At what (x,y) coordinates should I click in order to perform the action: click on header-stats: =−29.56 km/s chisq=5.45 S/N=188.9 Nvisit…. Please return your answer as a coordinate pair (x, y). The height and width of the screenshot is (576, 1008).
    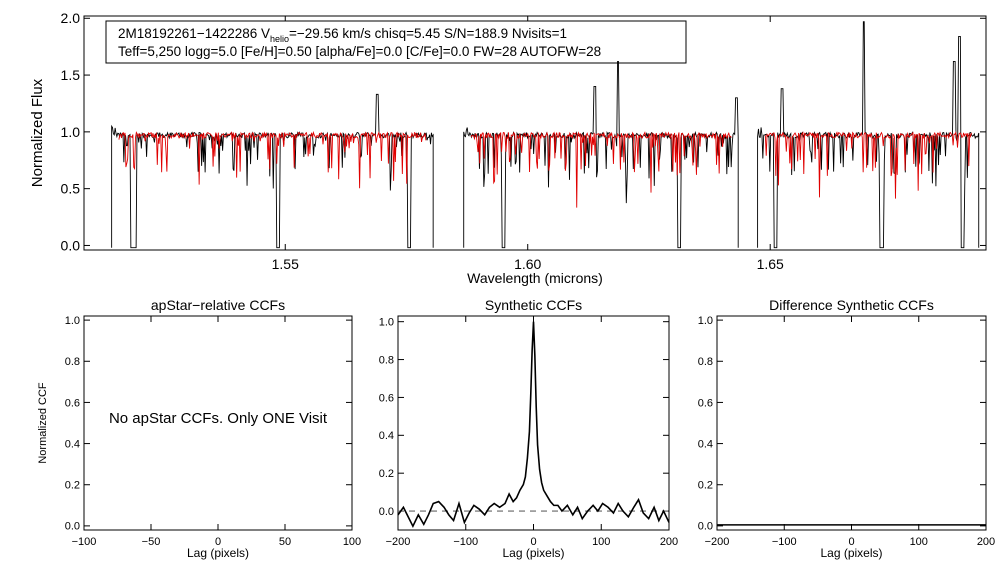
    Looking at the image, I should click on (428, 33).